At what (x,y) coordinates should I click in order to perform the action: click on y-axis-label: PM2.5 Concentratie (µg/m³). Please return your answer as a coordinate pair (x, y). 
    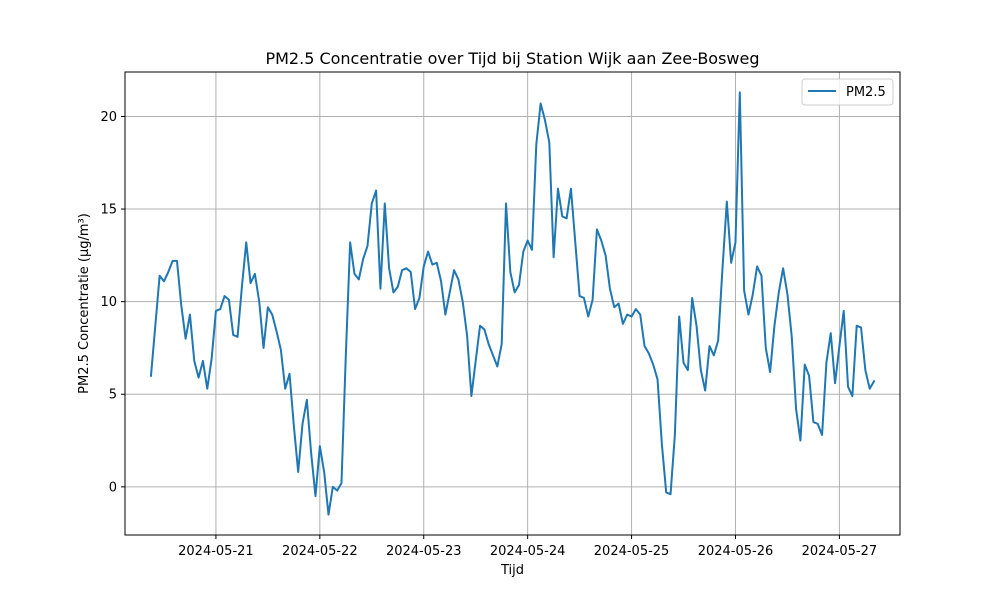
    Looking at the image, I should click on (84, 303).